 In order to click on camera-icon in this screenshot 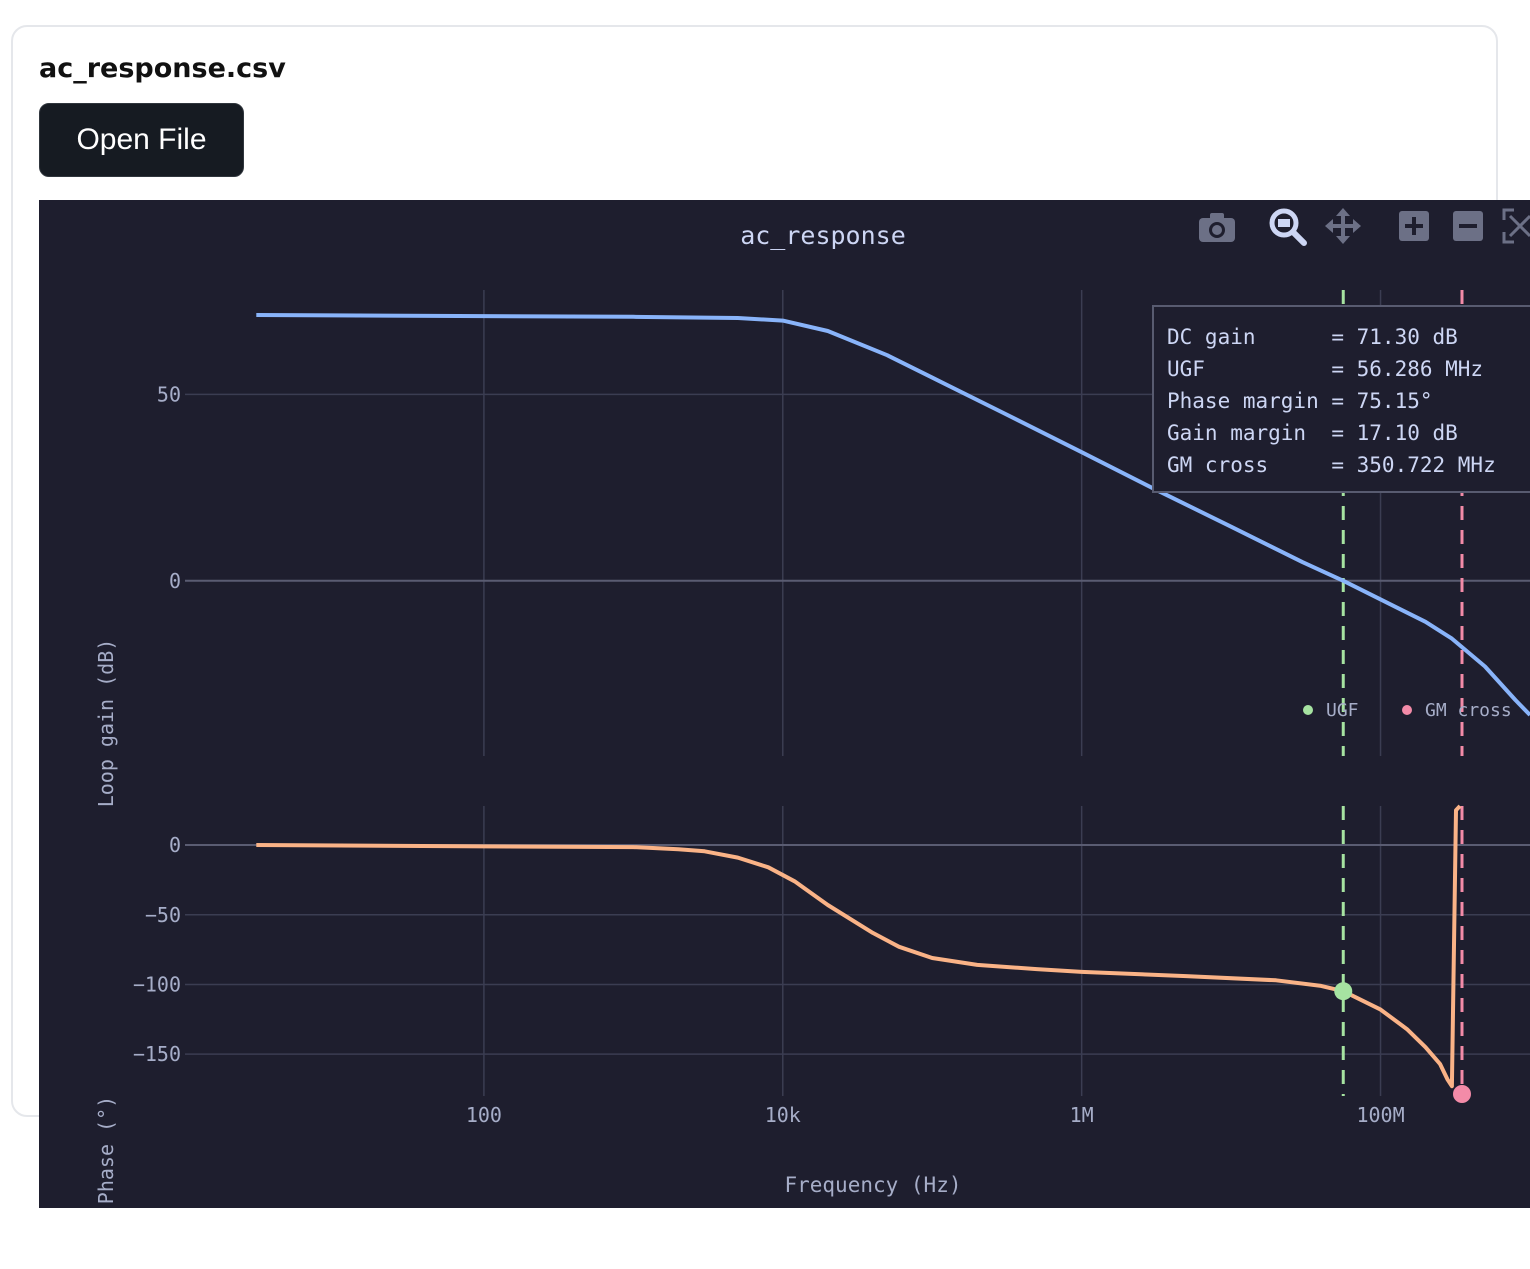, I will do `click(1217, 227)`.